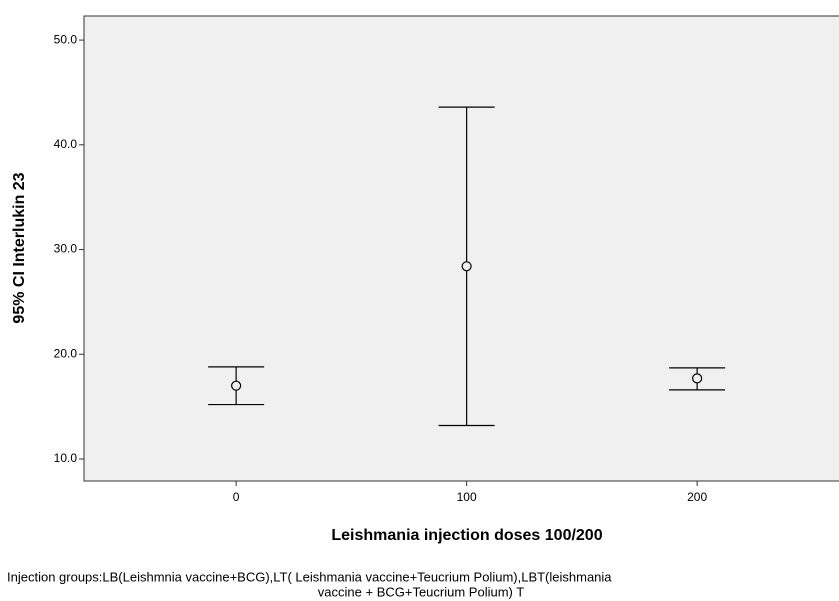 This screenshot has height=601, width=839. Describe the element at coordinates (66, 39) in the screenshot. I see `y-tick-label: 50.0` at that location.